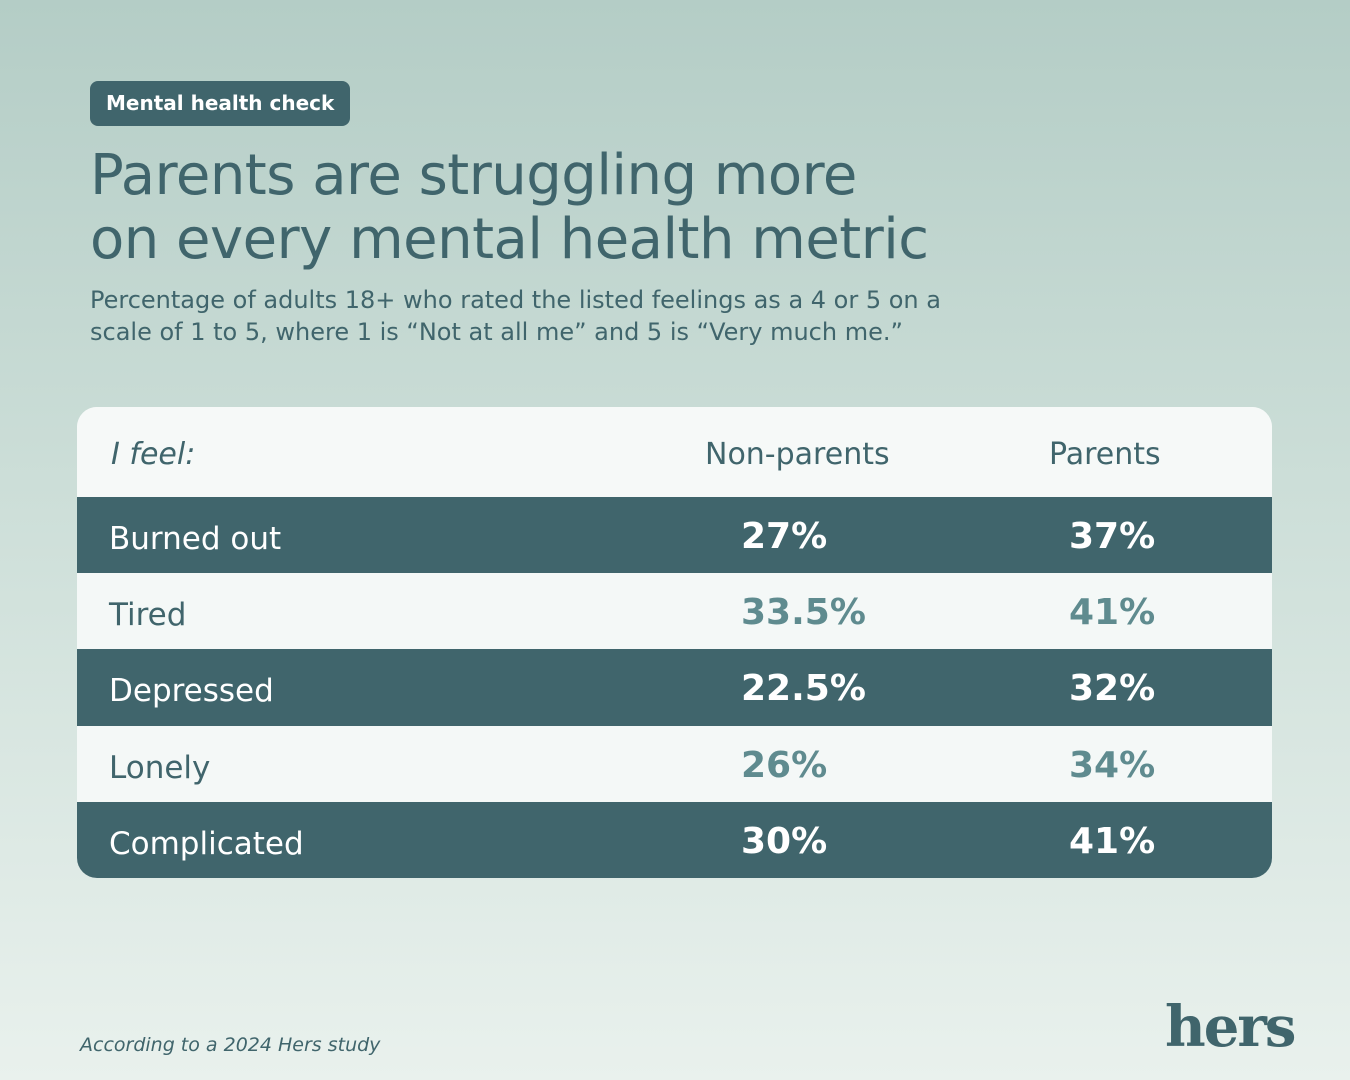 This screenshot has width=1350, height=1080. Describe the element at coordinates (674, 611) in the screenshot. I see `table-row: Tired 33.5% 41%` at that location.